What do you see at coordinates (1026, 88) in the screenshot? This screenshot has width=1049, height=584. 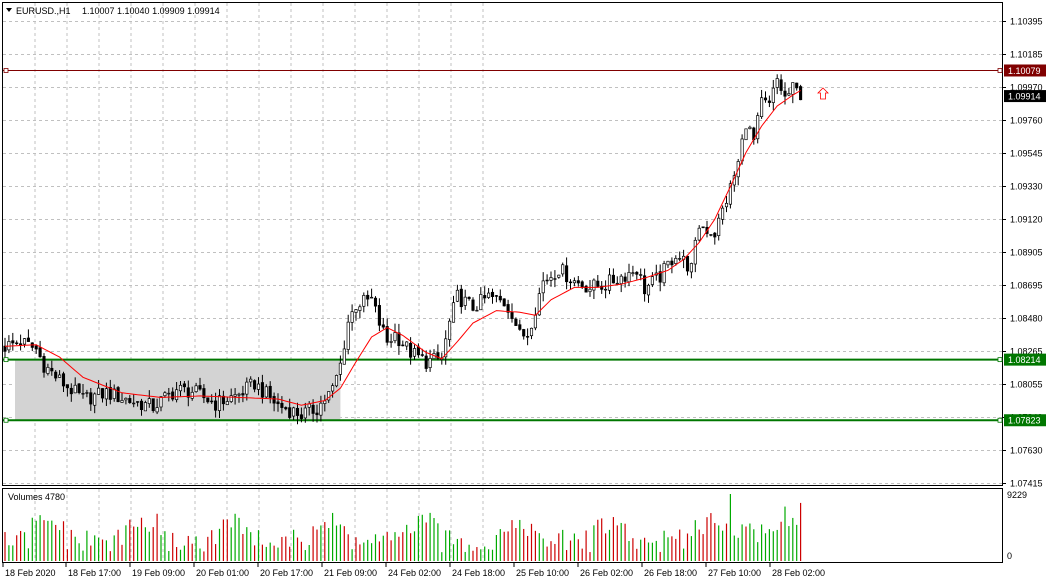 I see `y-tick-label: 1.09970` at bounding box center [1026, 88].